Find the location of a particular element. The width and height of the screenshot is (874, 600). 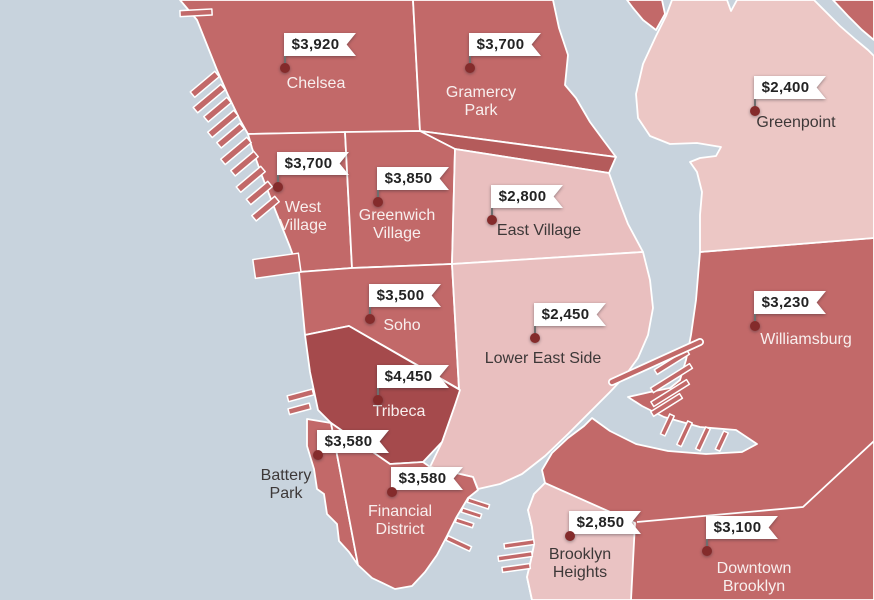

region-financial-district is located at coordinates (404, 506).